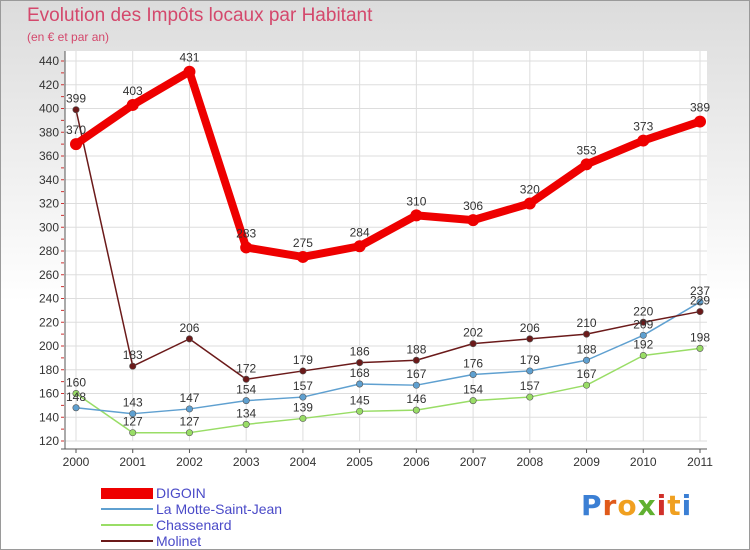  I want to click on data-label: 373, so click(643, 127).